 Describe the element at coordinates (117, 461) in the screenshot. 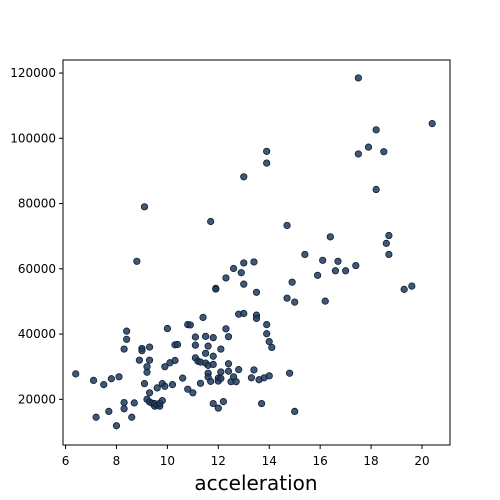

I see `x-tick-label: 8` at that location.